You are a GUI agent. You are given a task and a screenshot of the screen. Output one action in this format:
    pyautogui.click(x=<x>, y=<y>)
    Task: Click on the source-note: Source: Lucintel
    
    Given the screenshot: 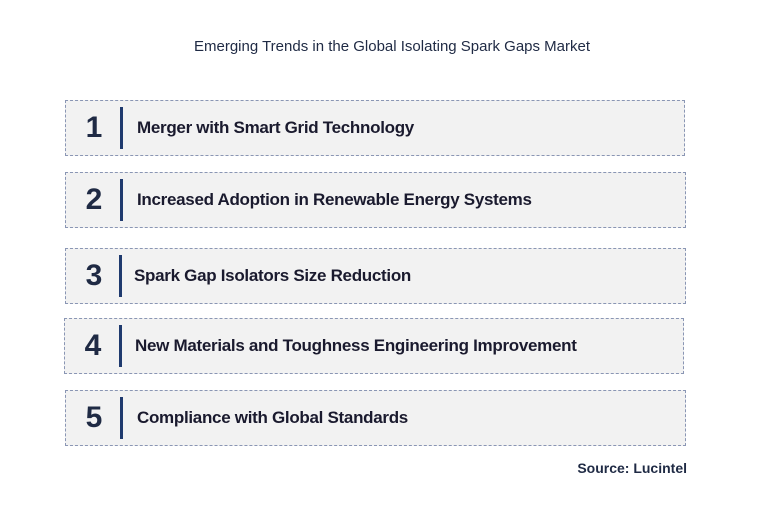 What is the action you would take?
    pyautogui.click(x=632, y=468)
    